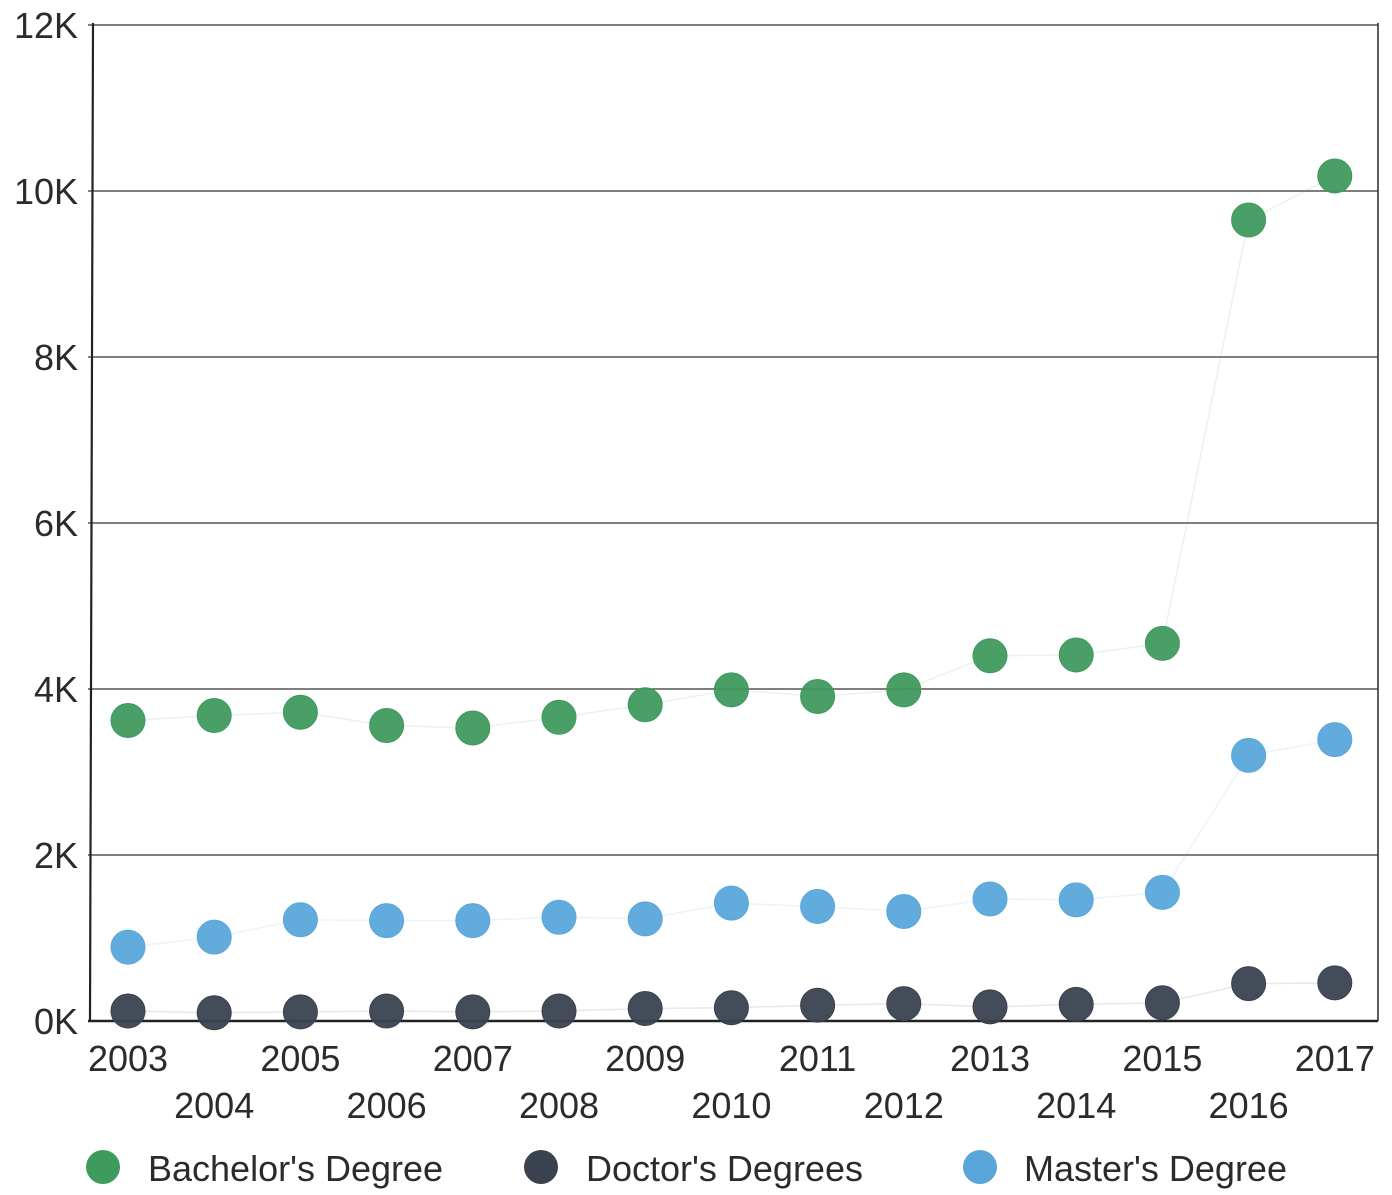  Describe the element at coordinates (56, 523) in the screenshot. I see `y-tick-label: 6K` at that location.